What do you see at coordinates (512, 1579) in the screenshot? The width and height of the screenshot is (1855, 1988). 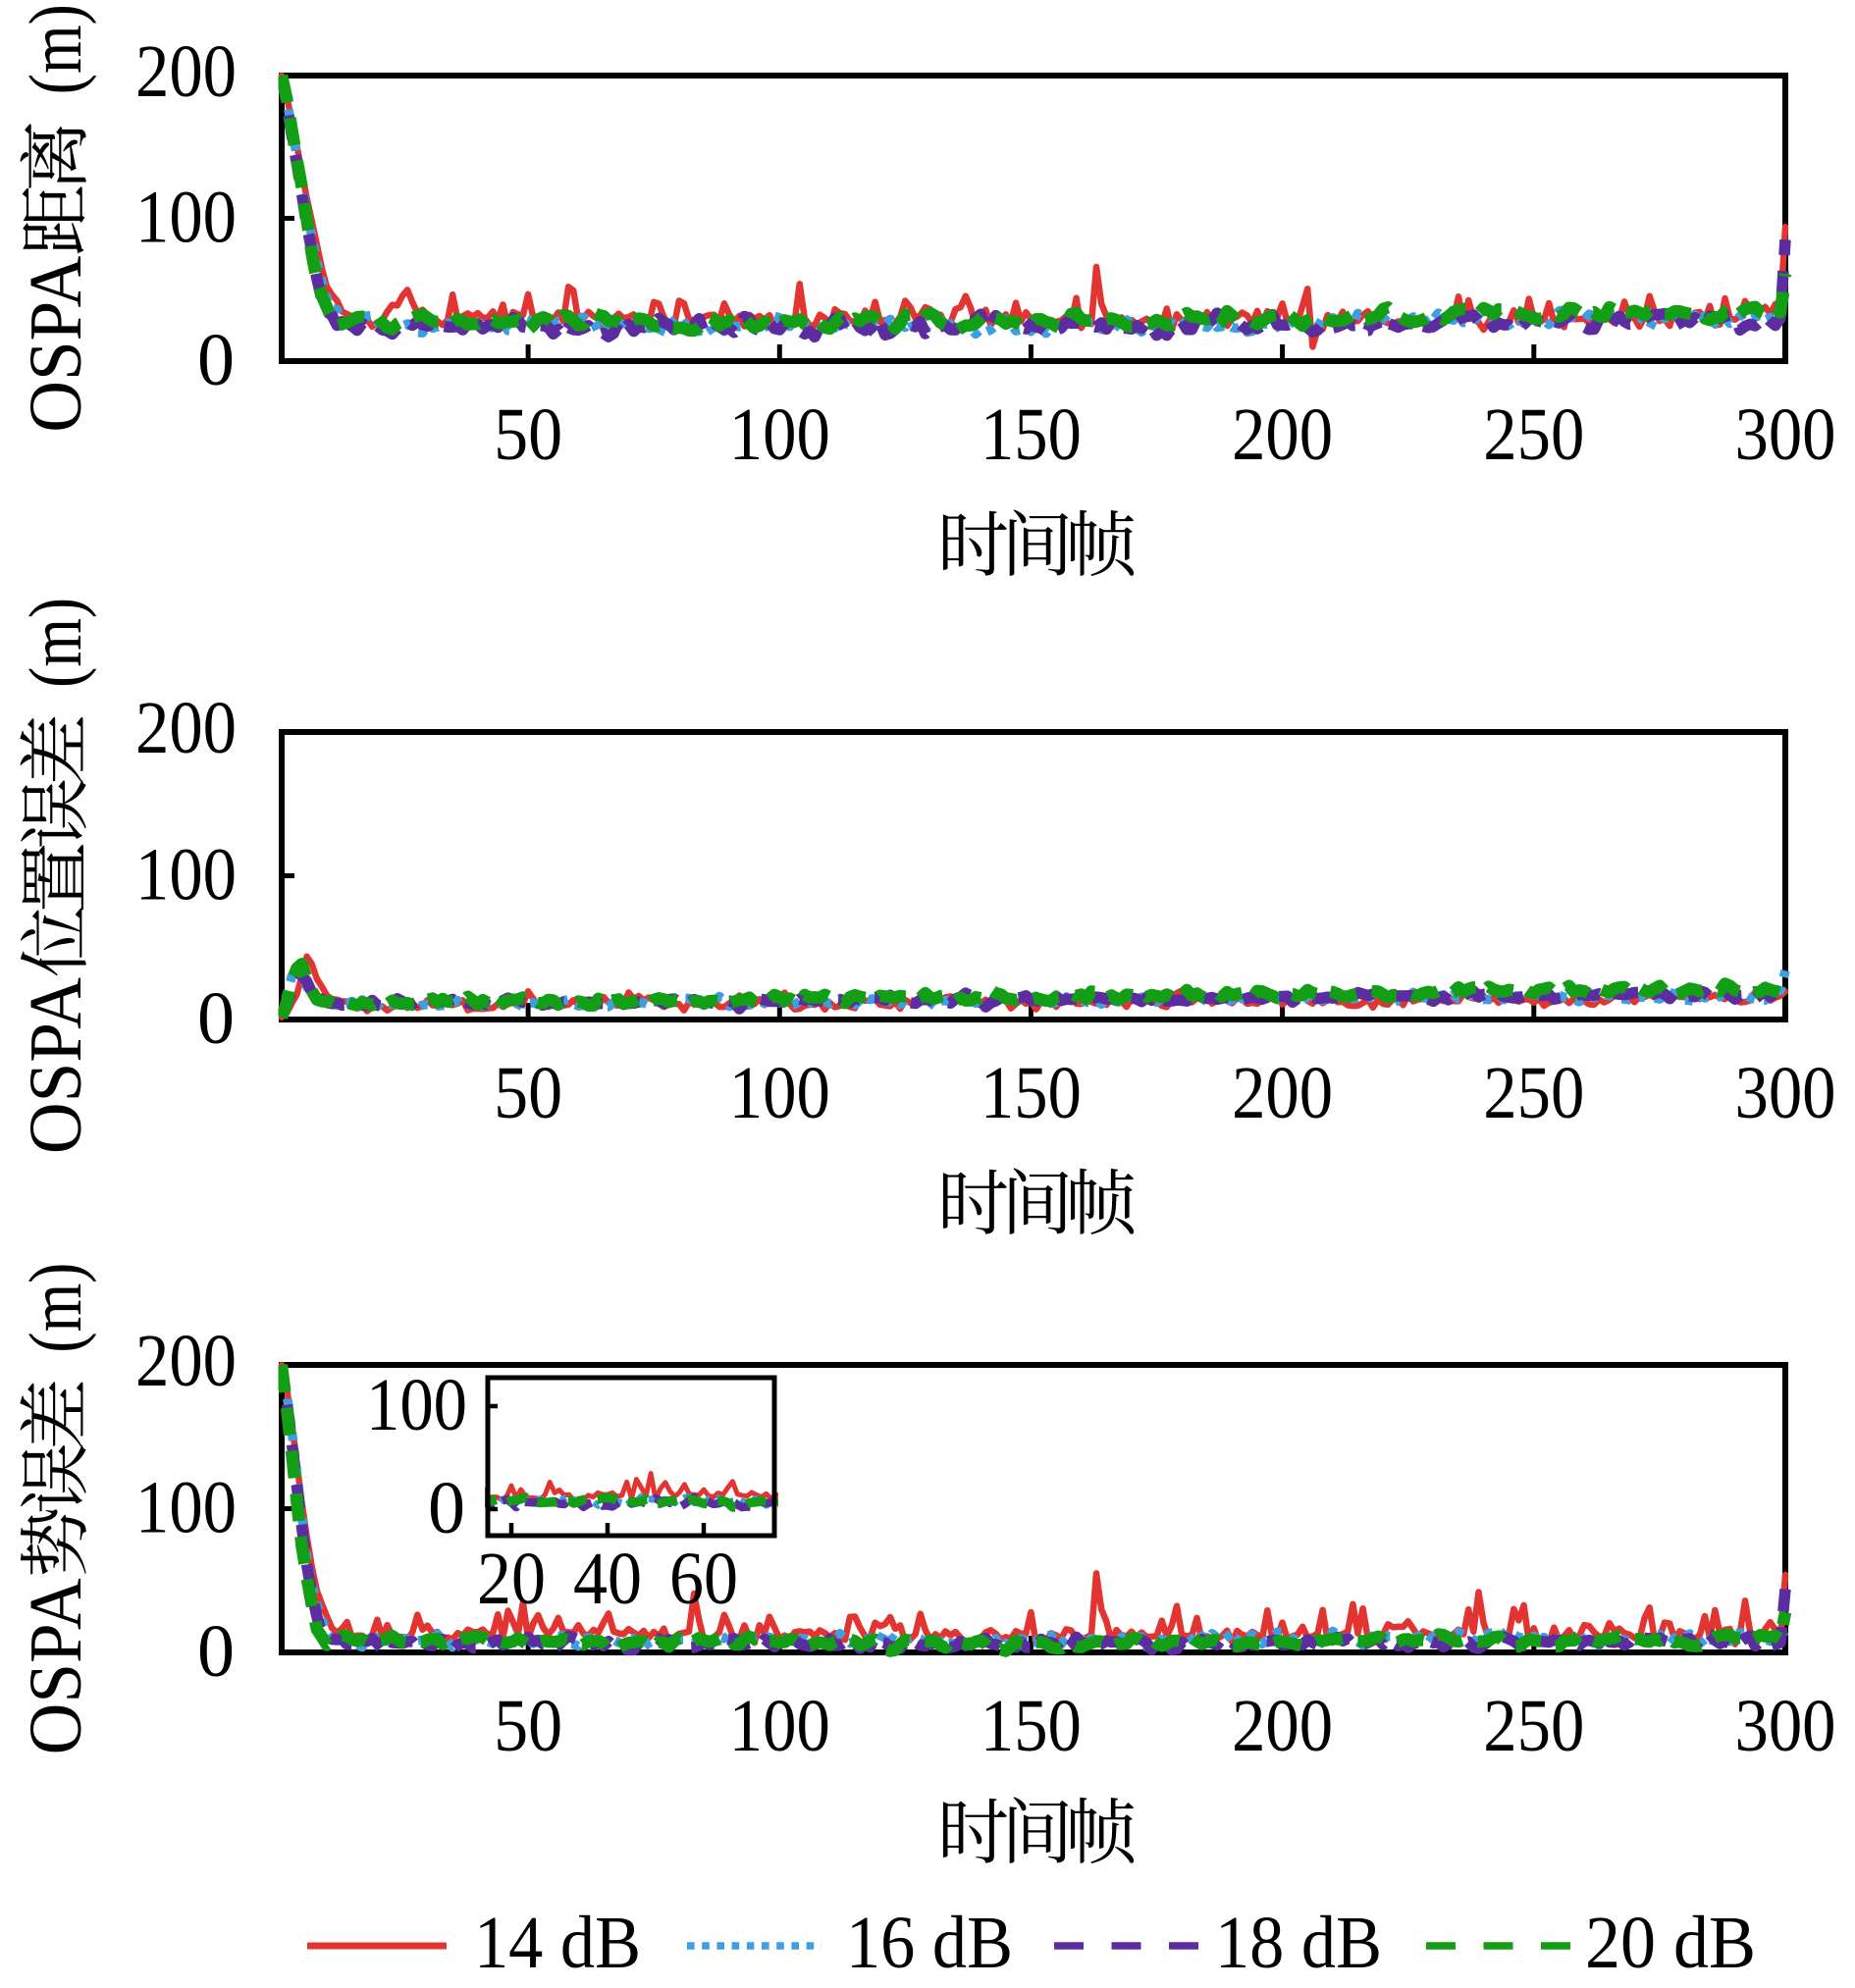 I see `svg-text: 20` at bounding box center [512, 1579].